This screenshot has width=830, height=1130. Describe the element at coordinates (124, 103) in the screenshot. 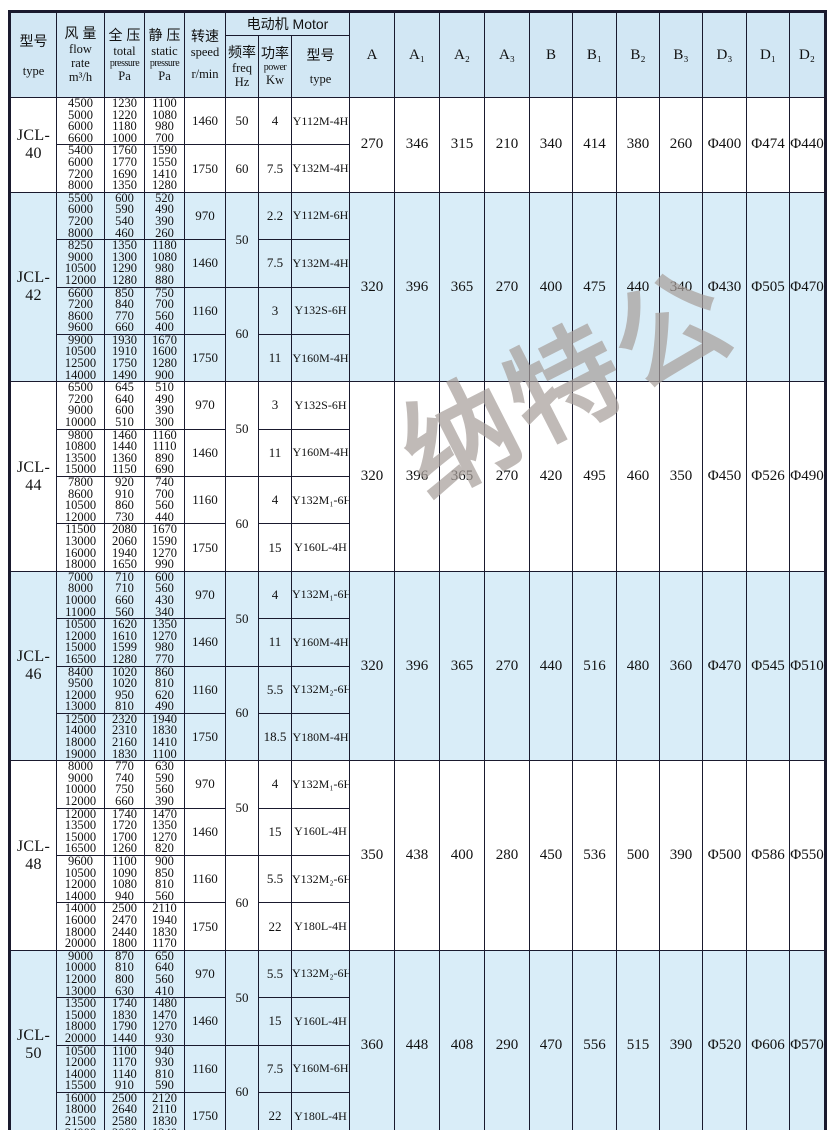

I see `value-line: 1230` at that location.